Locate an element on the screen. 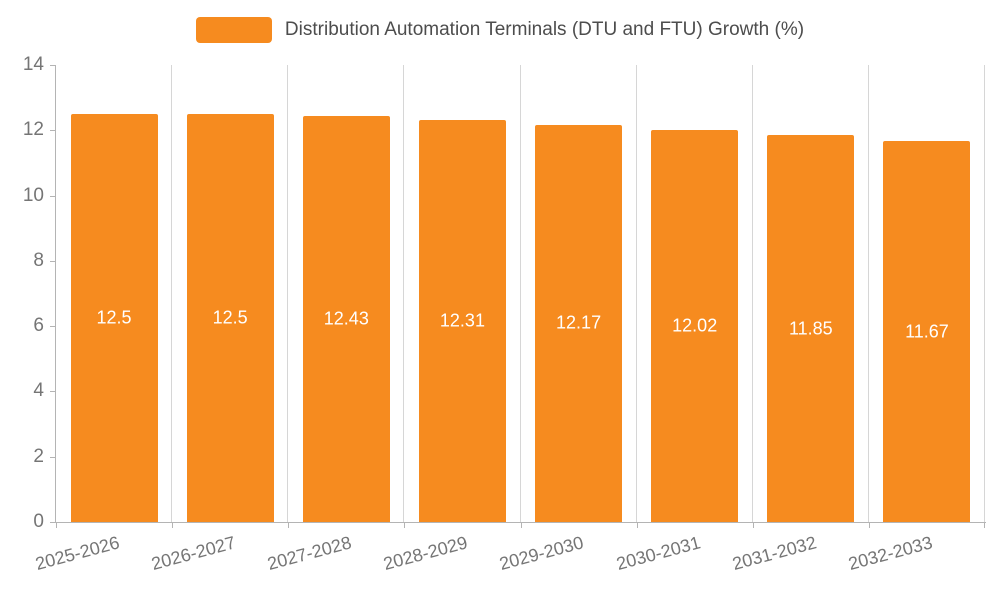 The height and width of the screenshot is (600, 1000). x-axis-label: 2029-2030 is located at coordinates (542, 553).